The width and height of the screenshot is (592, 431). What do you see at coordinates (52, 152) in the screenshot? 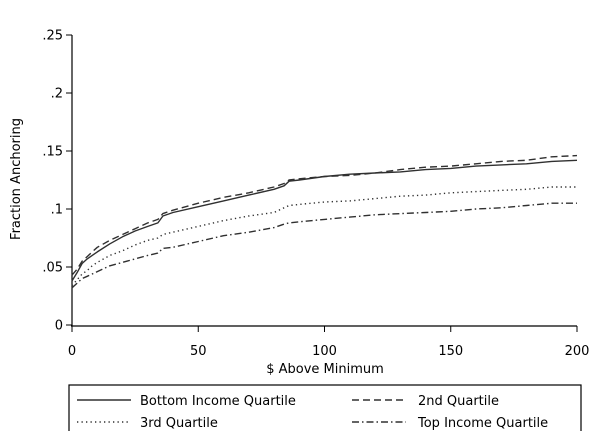
I see `y-tick-label: .15` at bounding box center [52, 152].